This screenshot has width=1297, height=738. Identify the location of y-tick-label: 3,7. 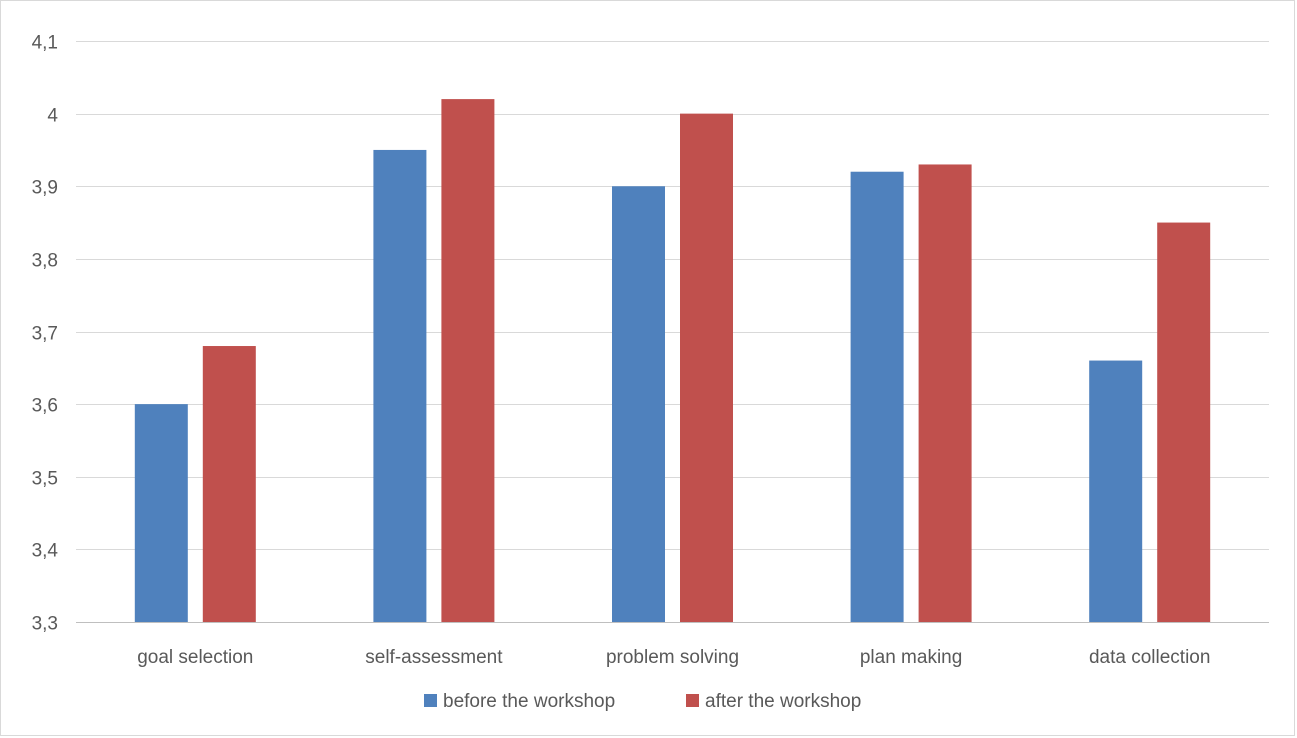
(45, 334).